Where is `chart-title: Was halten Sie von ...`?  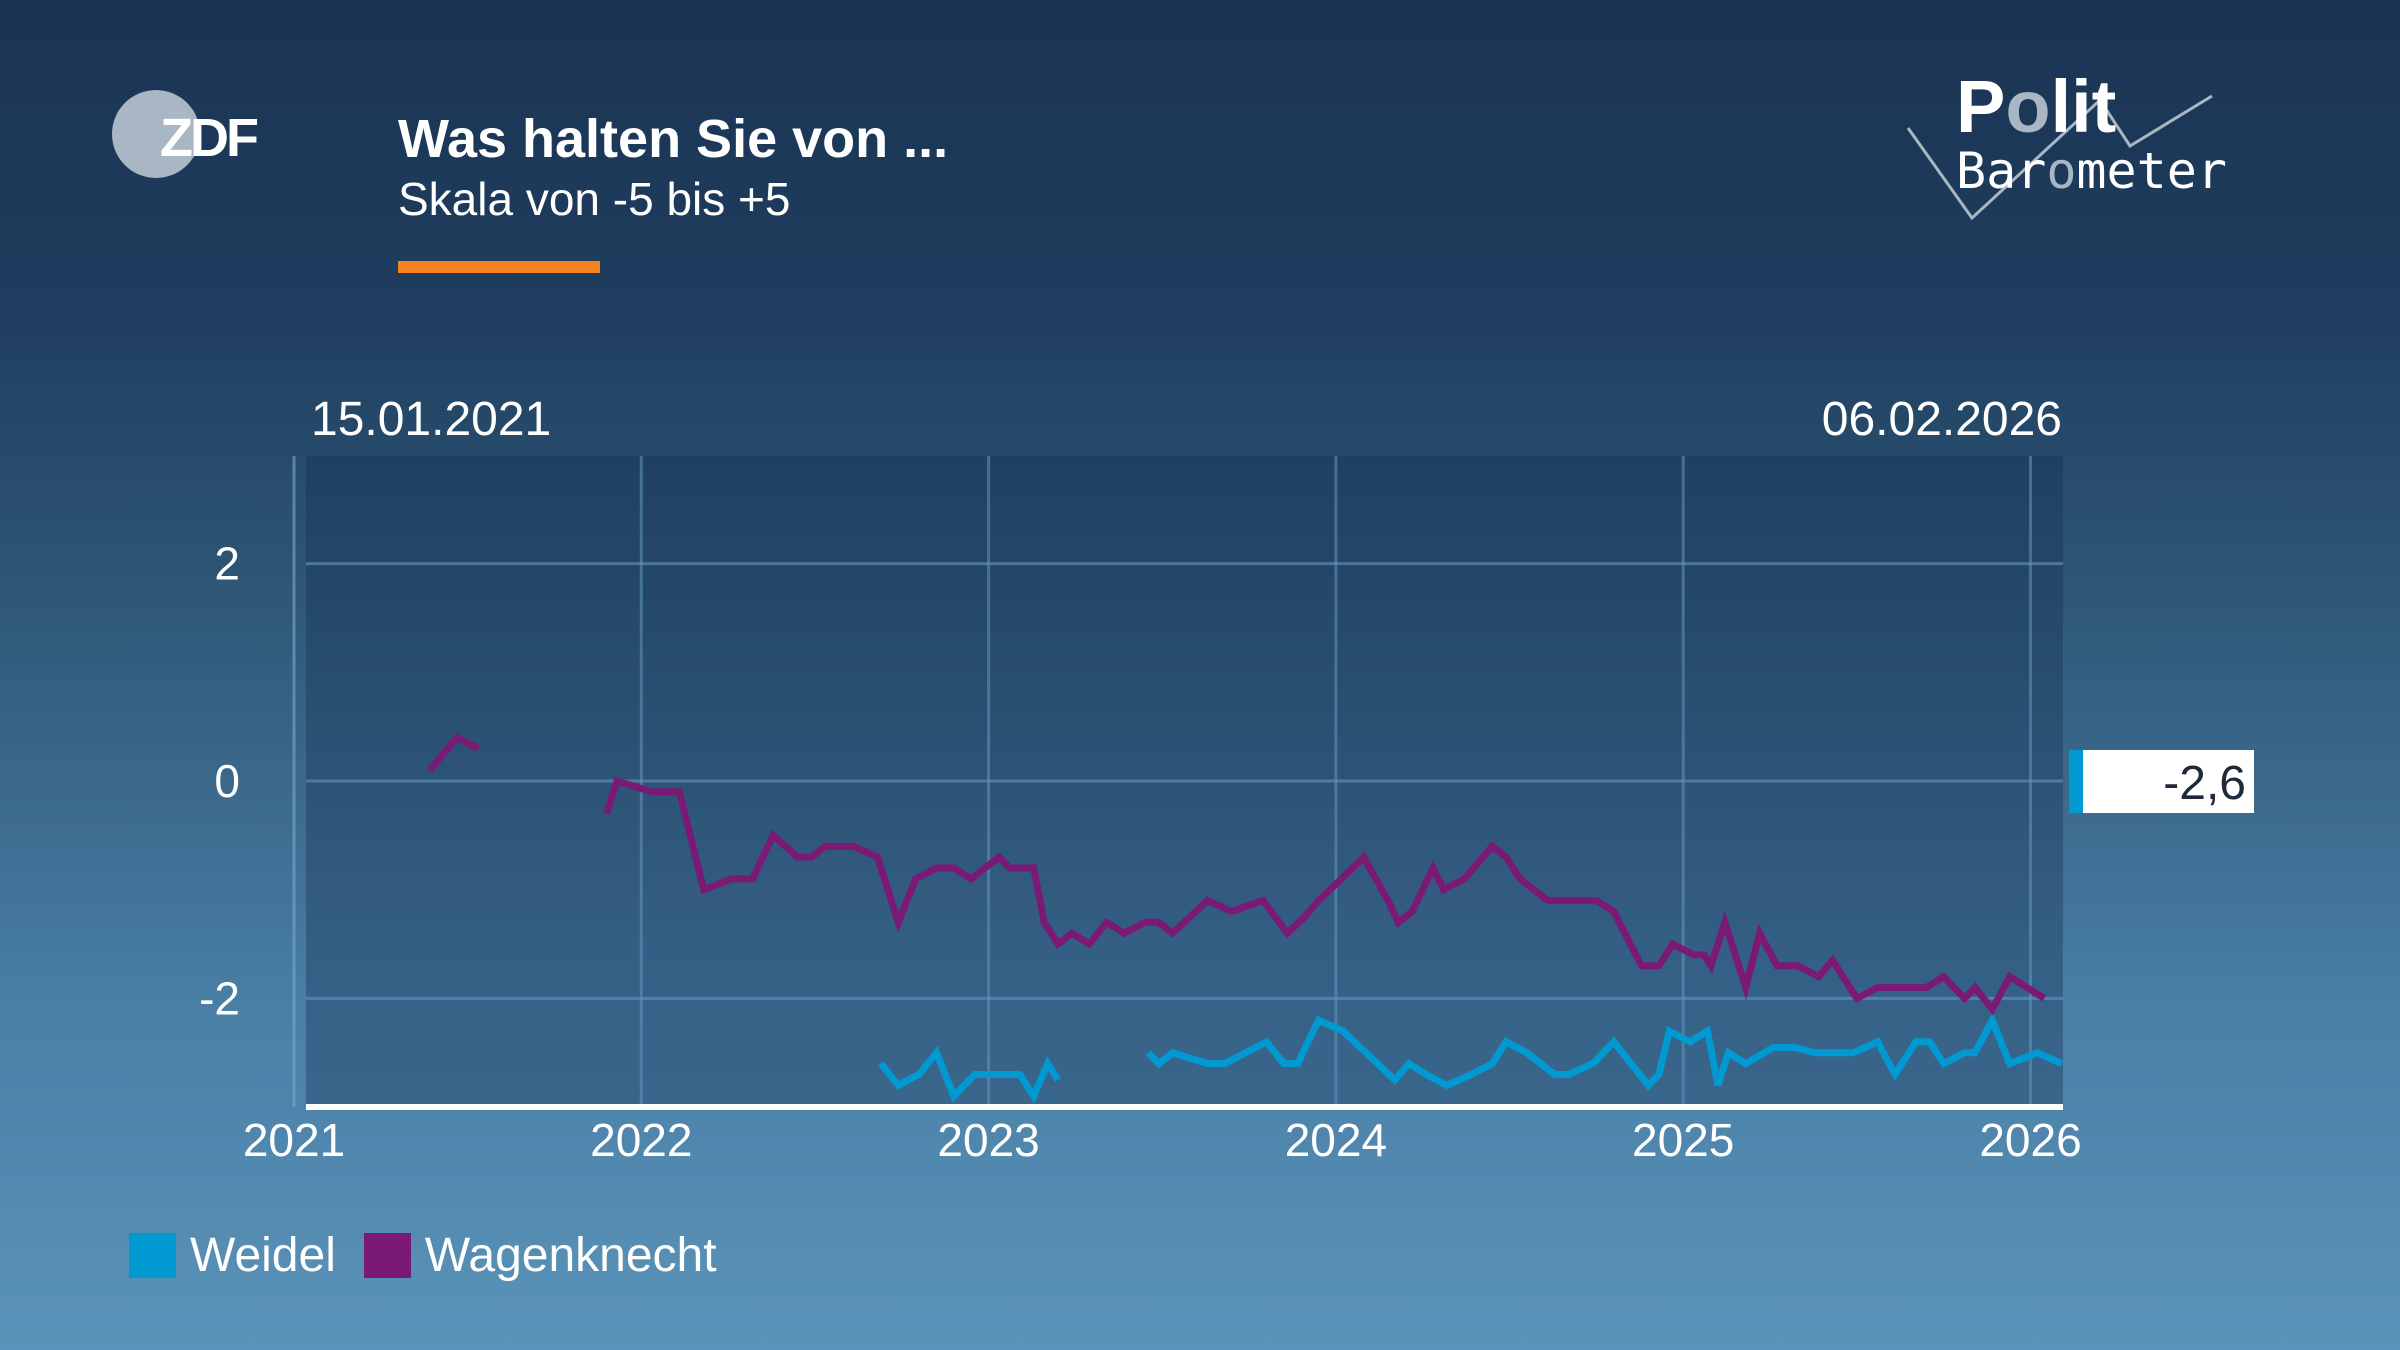 chart-title: Was halten Sie von ... is located at coordinates (673, 139).